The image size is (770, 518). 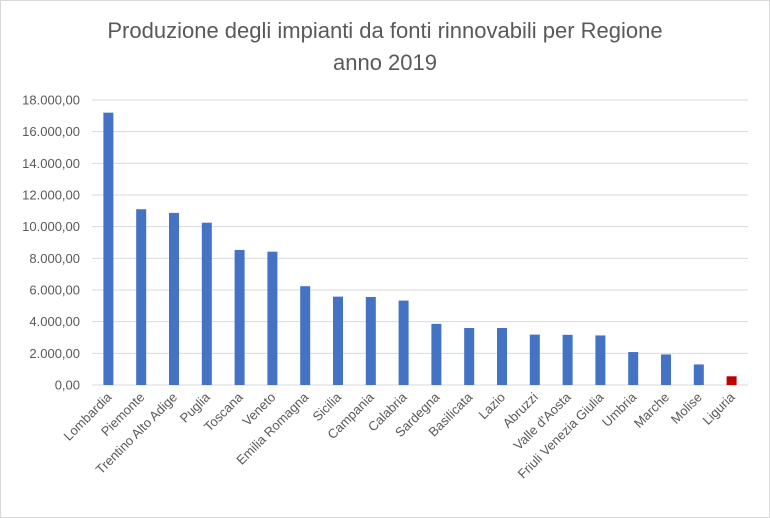 What do you see at coordinates (54, 353) in the screenshot?
I see `y-tick-label: 2.000,00` at bounding box center [54, 353].